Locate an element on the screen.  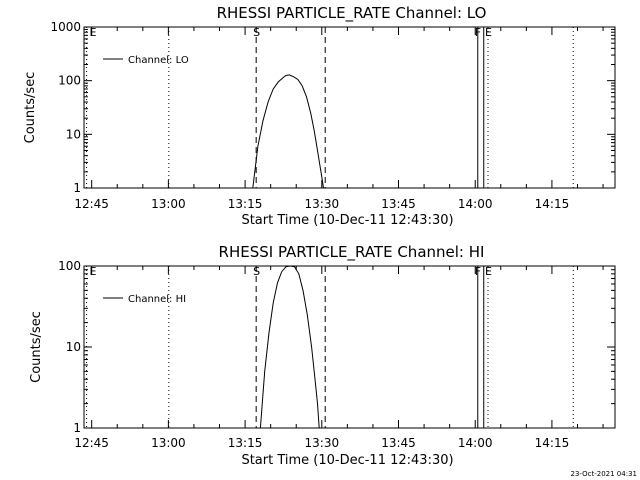
legend-label: Channel: HI is located at coordinates (157, 299).